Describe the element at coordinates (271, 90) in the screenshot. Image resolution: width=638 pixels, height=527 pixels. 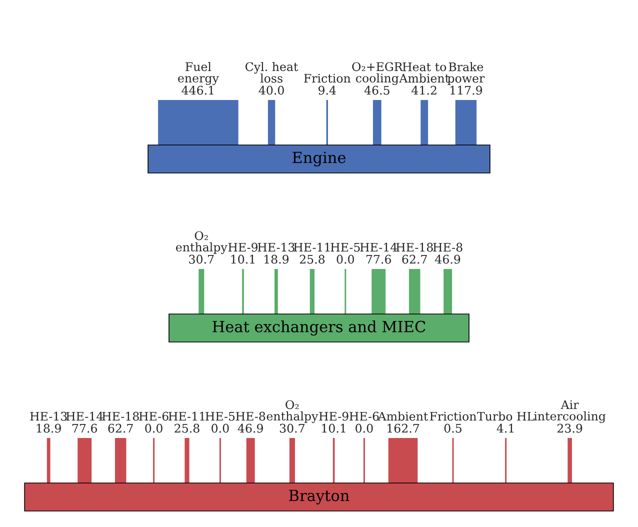
I see `data-label: 40.0` at that location.